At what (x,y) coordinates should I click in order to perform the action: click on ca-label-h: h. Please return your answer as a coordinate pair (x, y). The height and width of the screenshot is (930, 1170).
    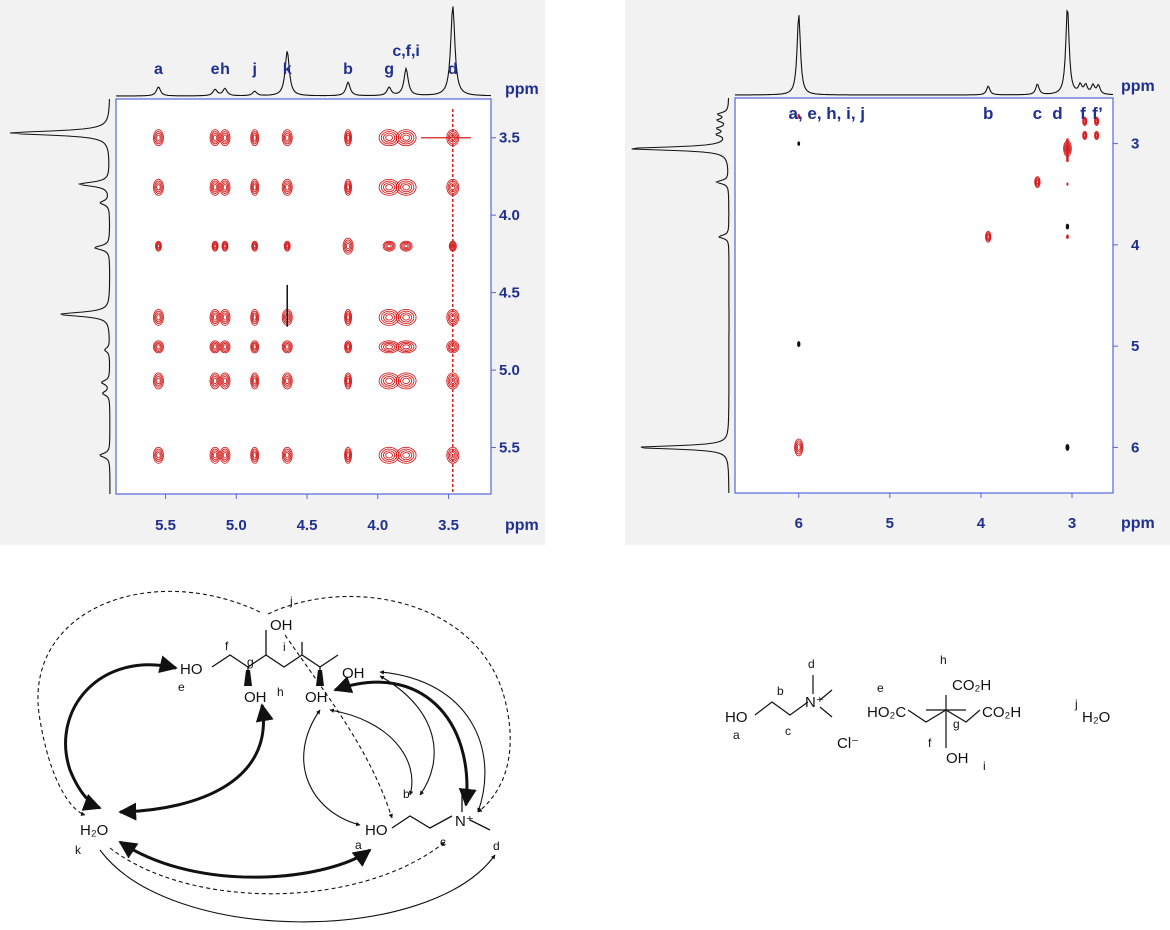
    Looking at the image, I should click on (943, 660).